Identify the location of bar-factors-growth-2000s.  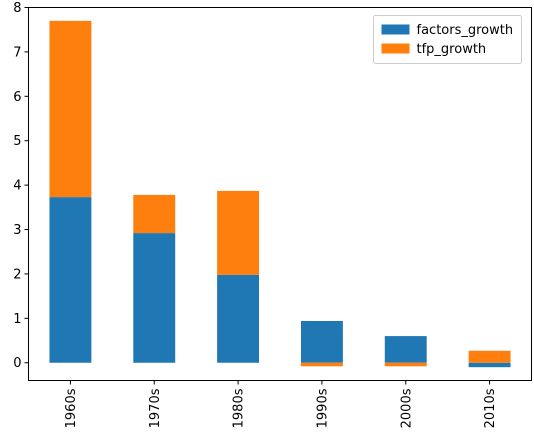
(405, 349).